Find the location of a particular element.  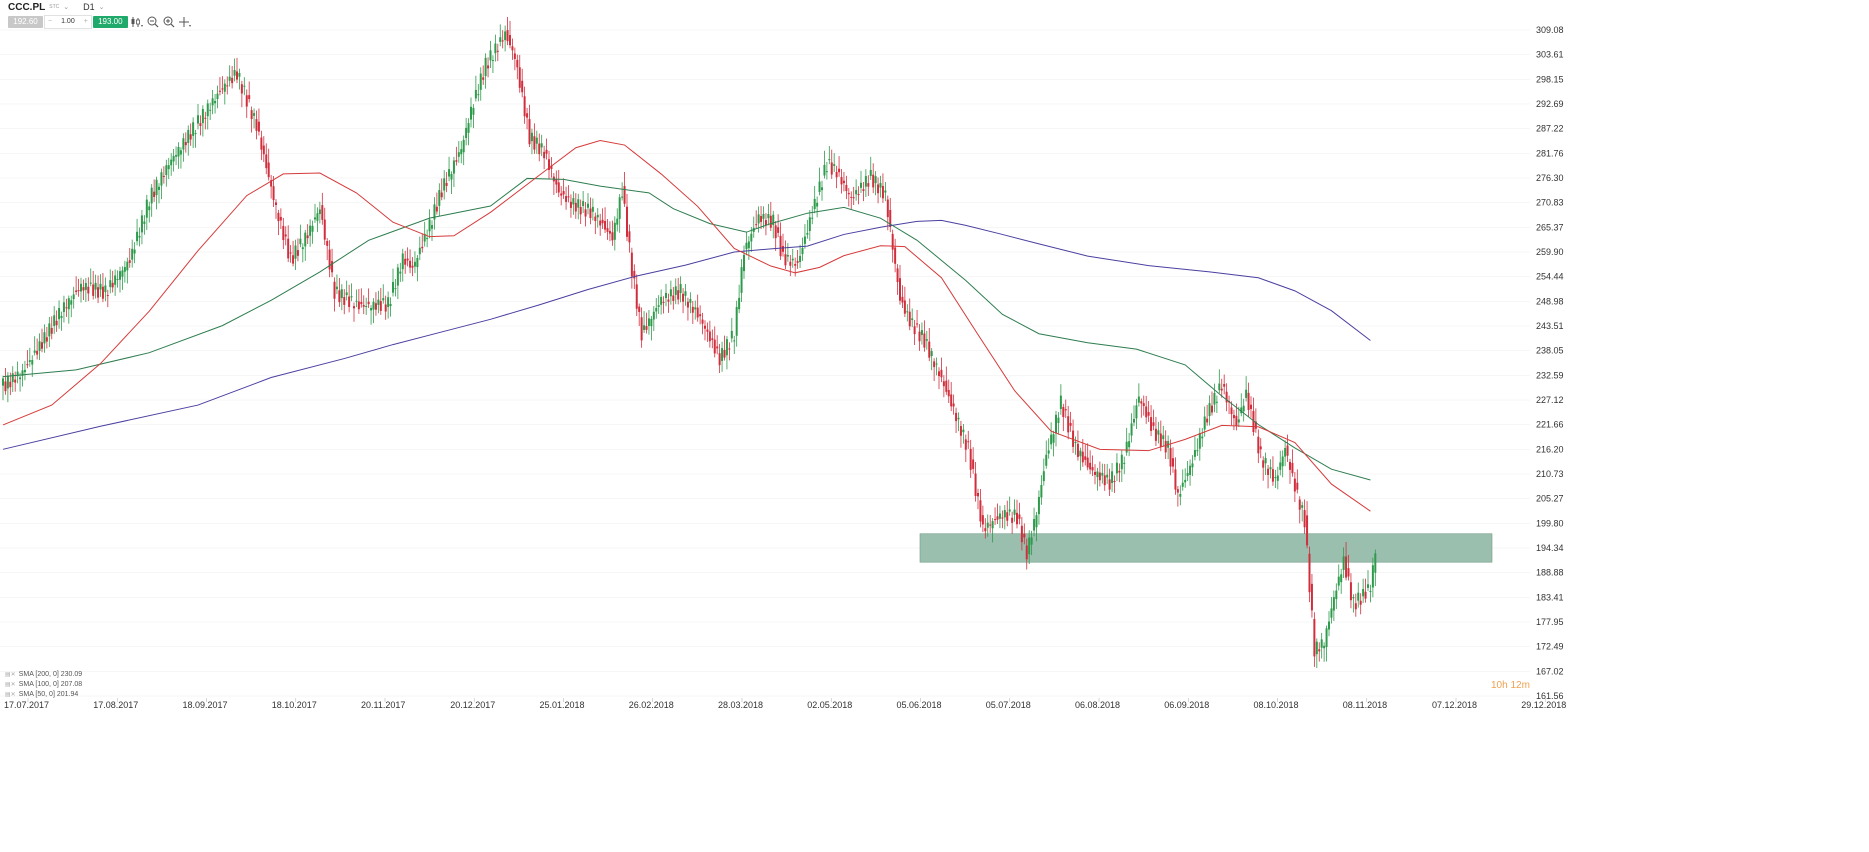

legend-item-sma50: ▤✕ SMA [50, 0] 201.94 is located at coordinates (43, 695).